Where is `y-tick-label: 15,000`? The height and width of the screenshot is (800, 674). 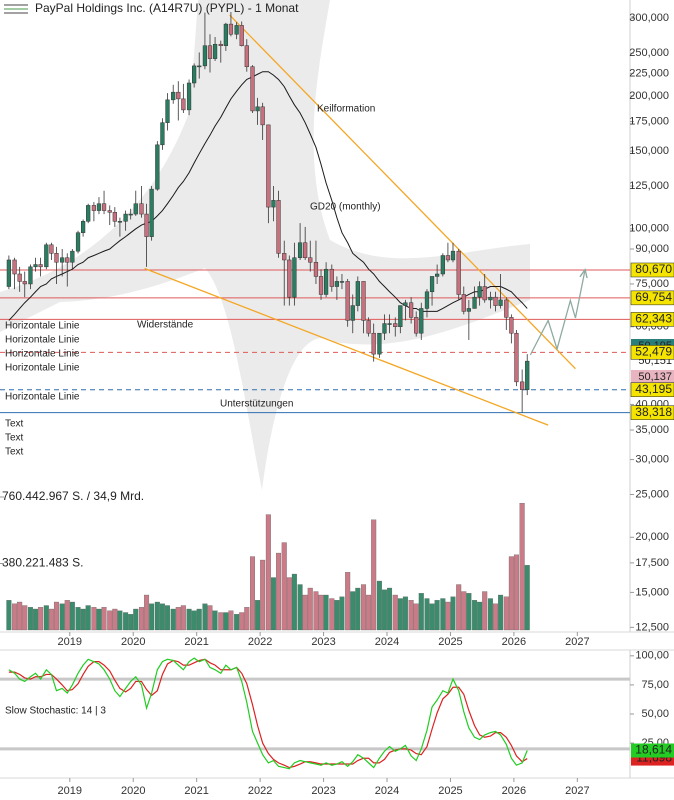
y-tick-label: 15,000 is located at coordinates (652, 592).